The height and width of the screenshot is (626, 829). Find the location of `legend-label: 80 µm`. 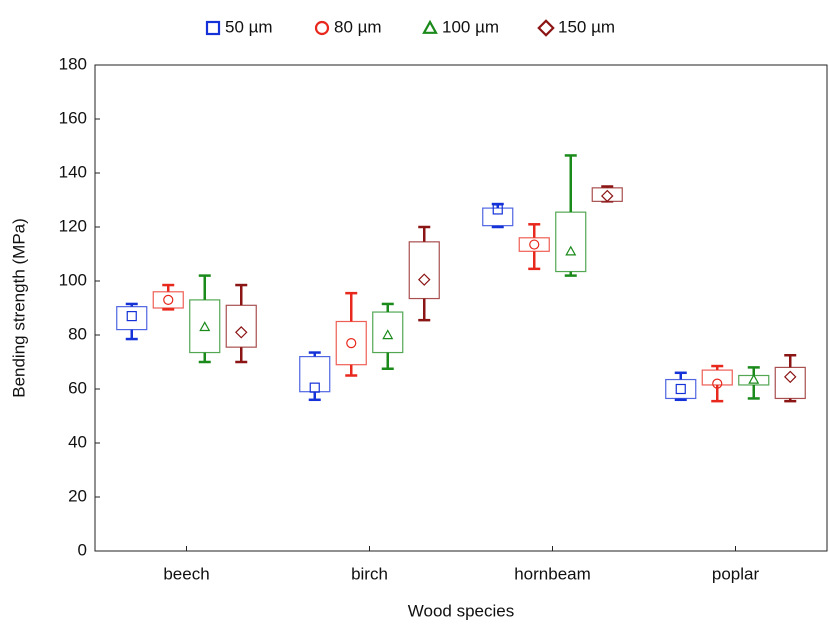

legend-label: 80 µm is located at coordinates (358, 26).